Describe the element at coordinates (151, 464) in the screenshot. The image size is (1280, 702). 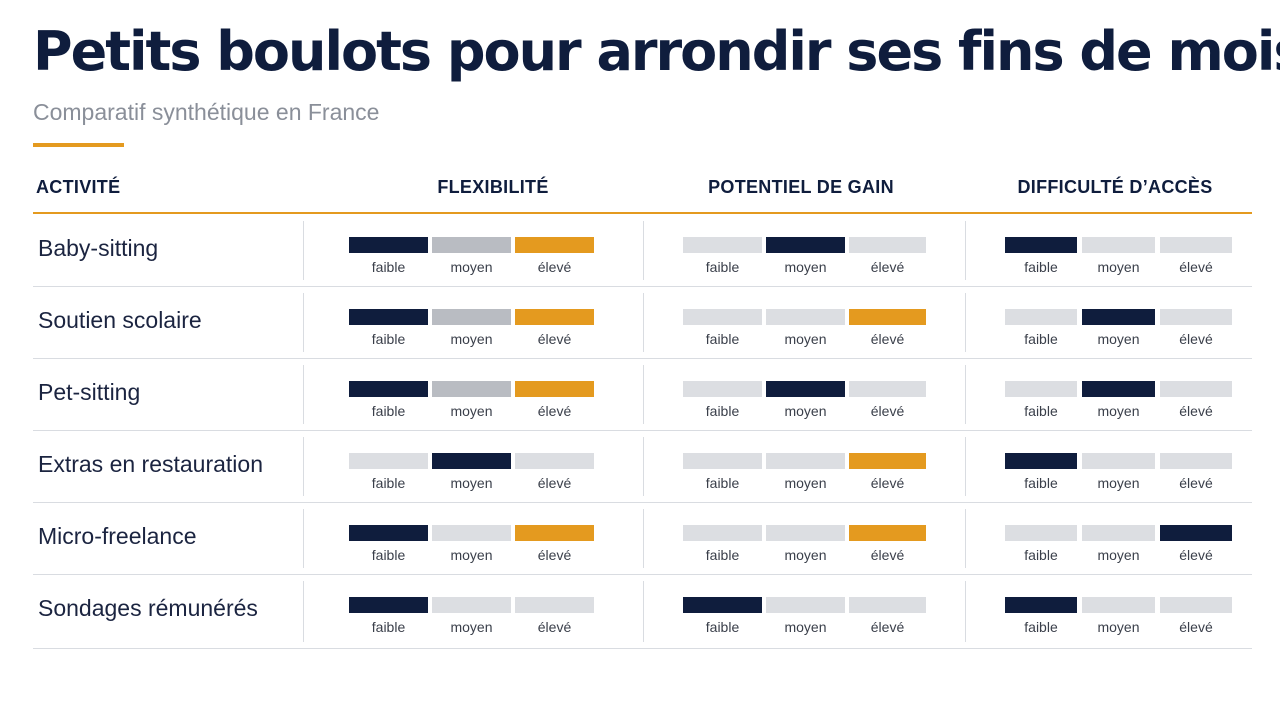
I see `activity-name: Extras en restauration` at that location.